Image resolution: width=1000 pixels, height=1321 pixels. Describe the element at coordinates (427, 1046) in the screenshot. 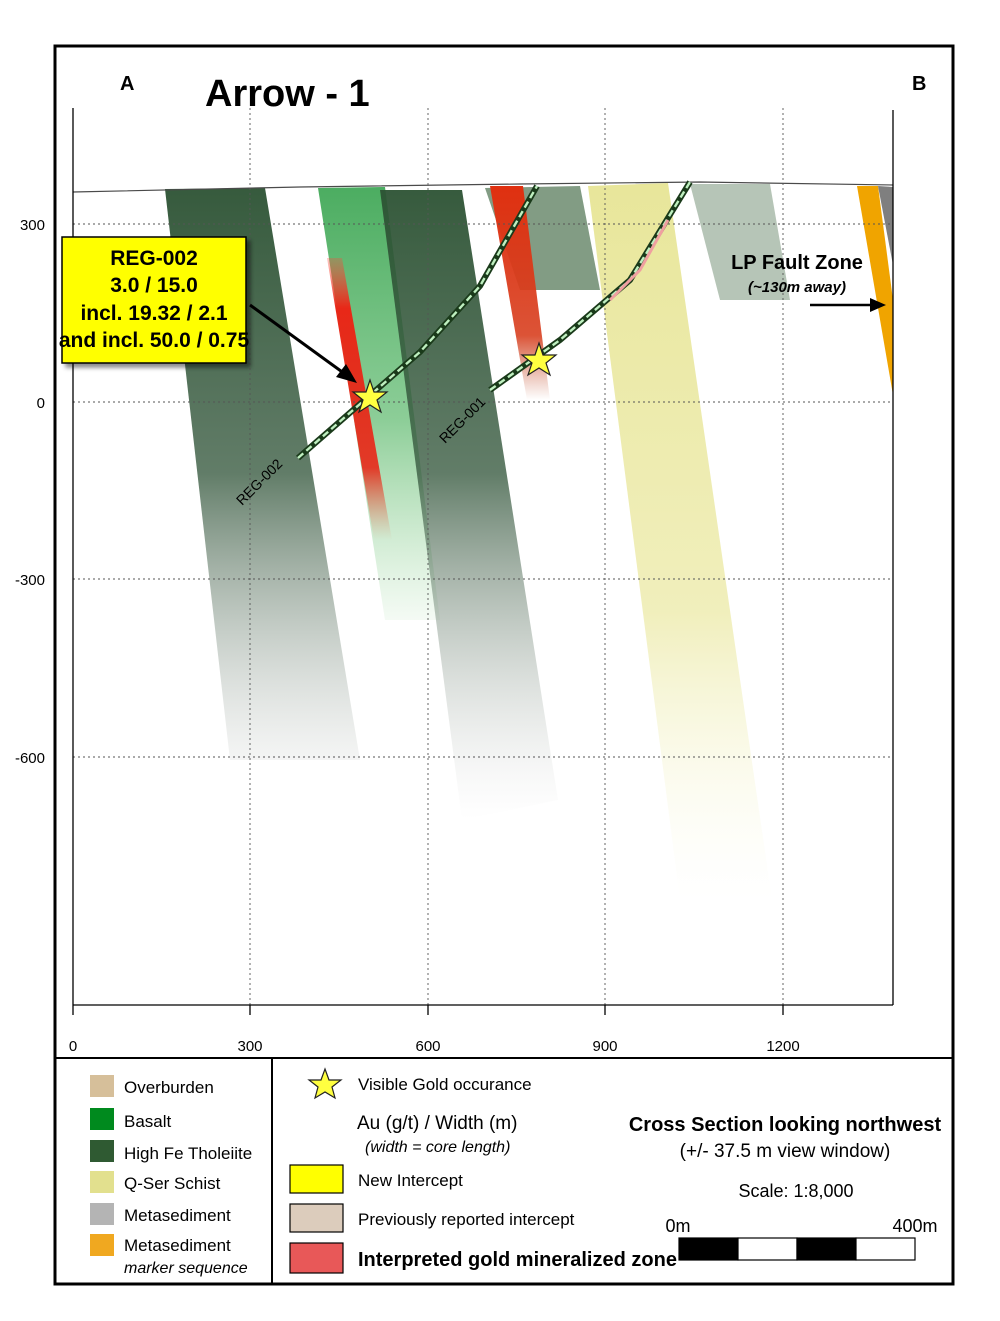

I see `x-tick-label: 600` at that location.